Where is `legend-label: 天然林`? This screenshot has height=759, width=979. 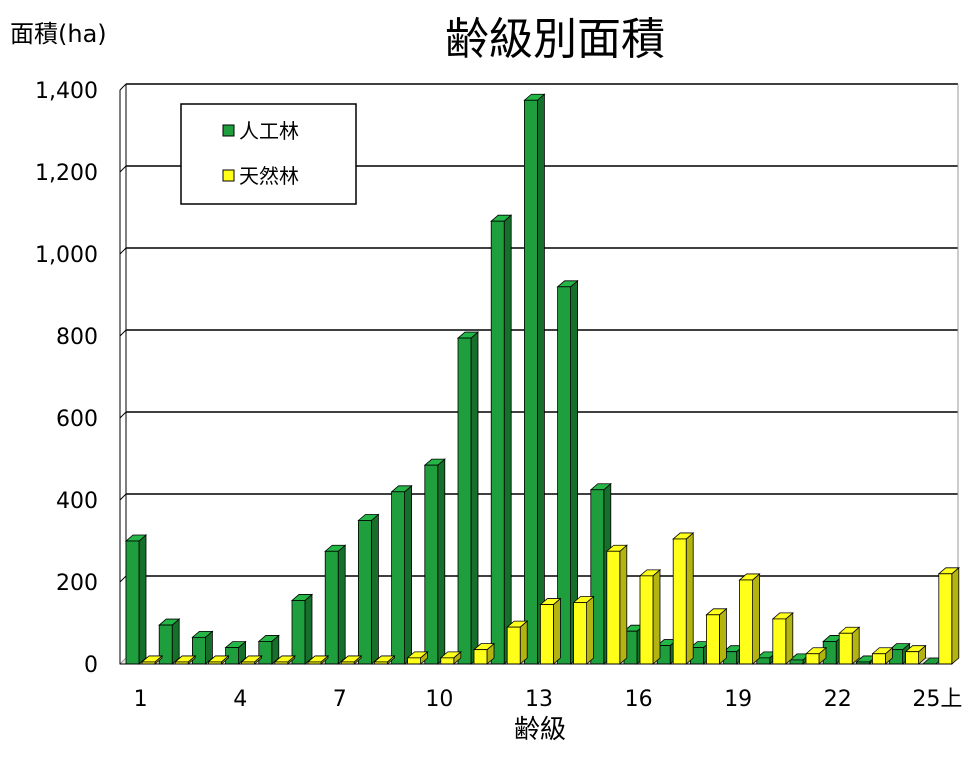 legend-label: 天然林 is located at coordinates (269, 176).